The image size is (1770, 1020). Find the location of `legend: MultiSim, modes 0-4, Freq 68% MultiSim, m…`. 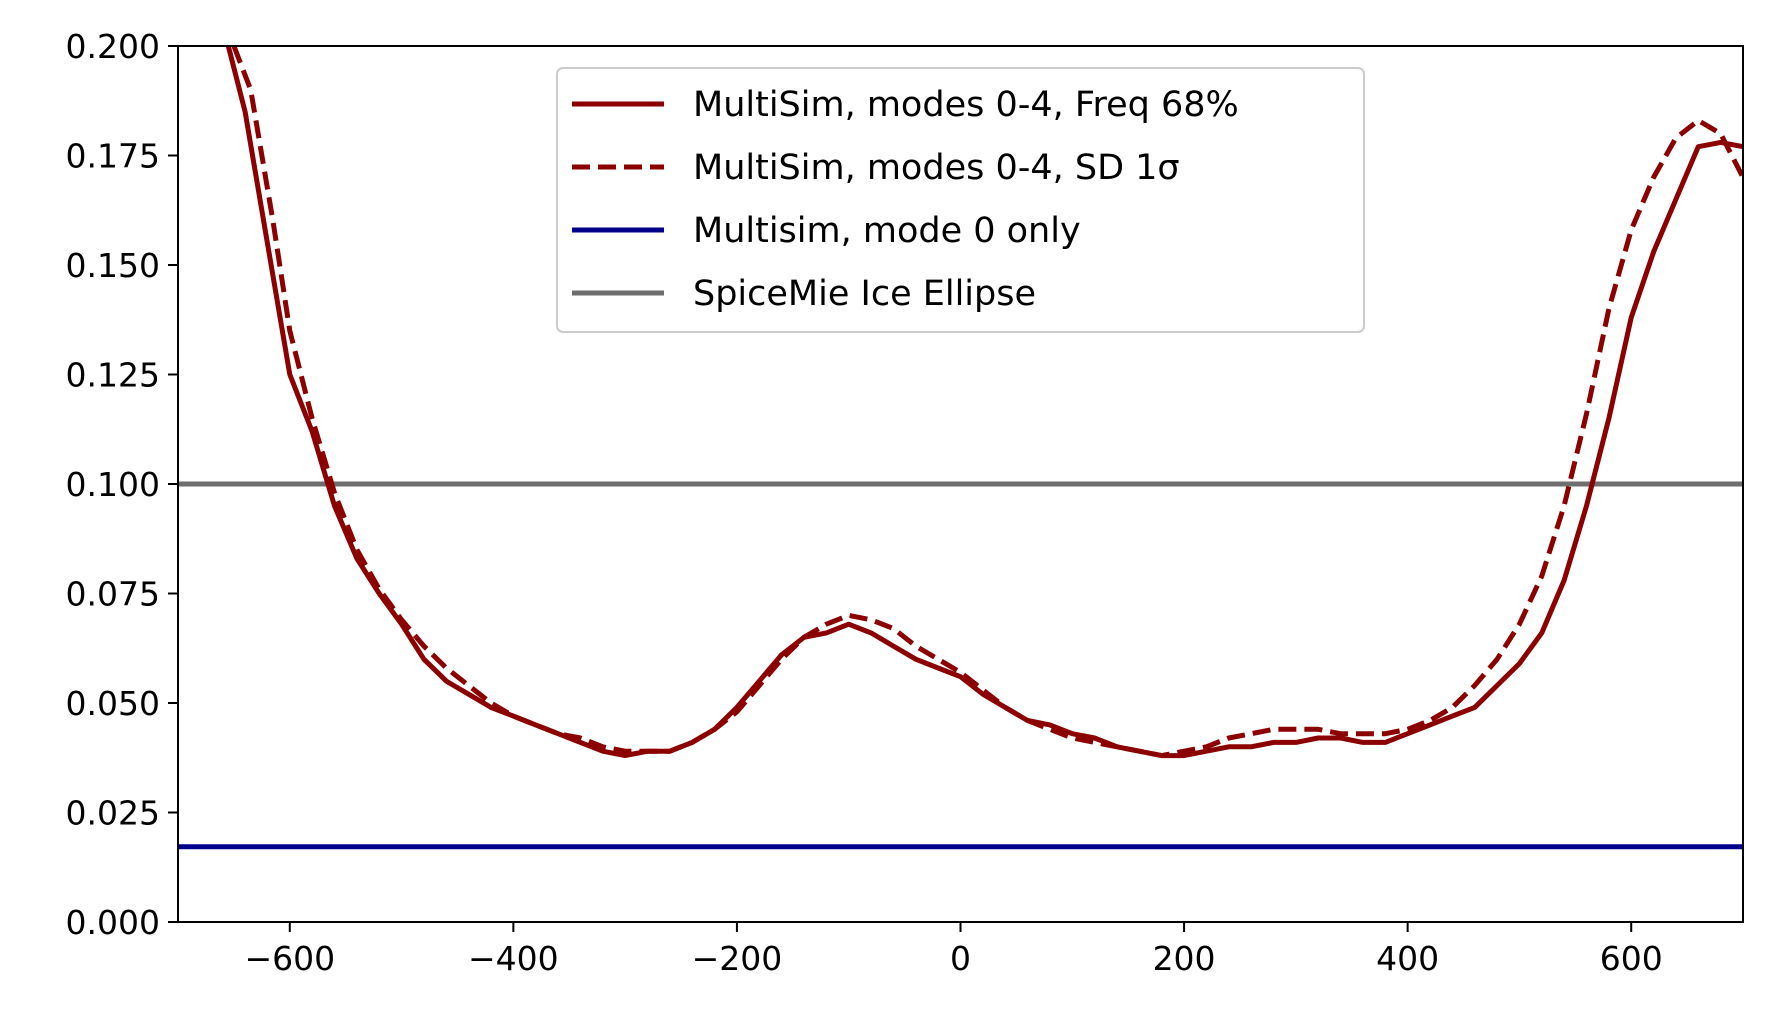

legend: MultiSim, modes 0-4, Freq 68% MultiSim, m… is located at coordinates (960, 200).